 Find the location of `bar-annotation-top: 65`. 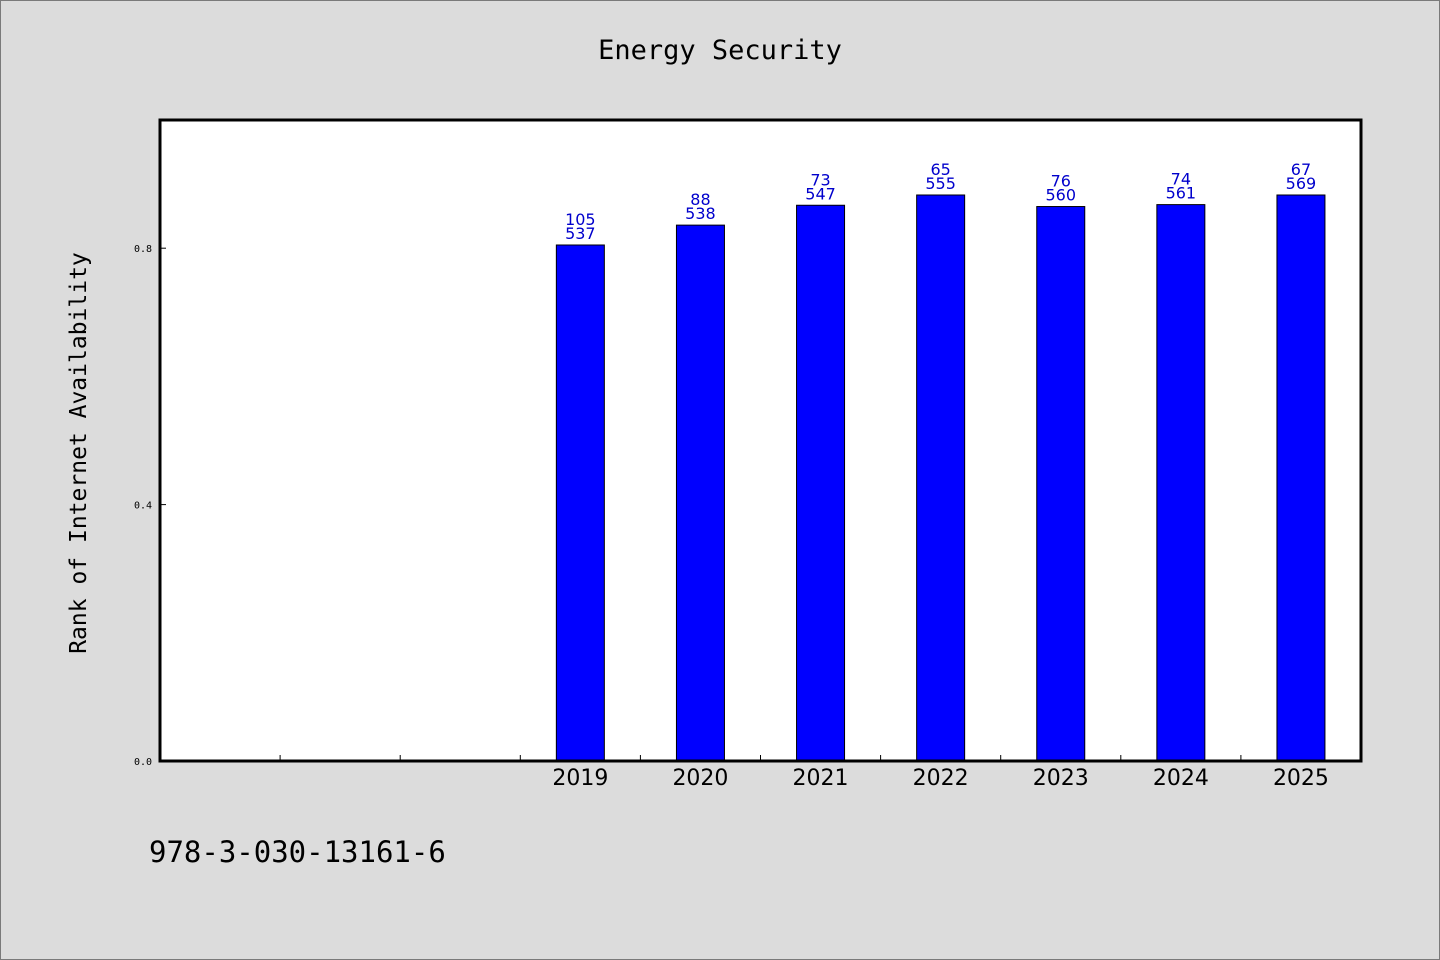

bar-annotation-top: 65 is located at coordinates (940, 169).